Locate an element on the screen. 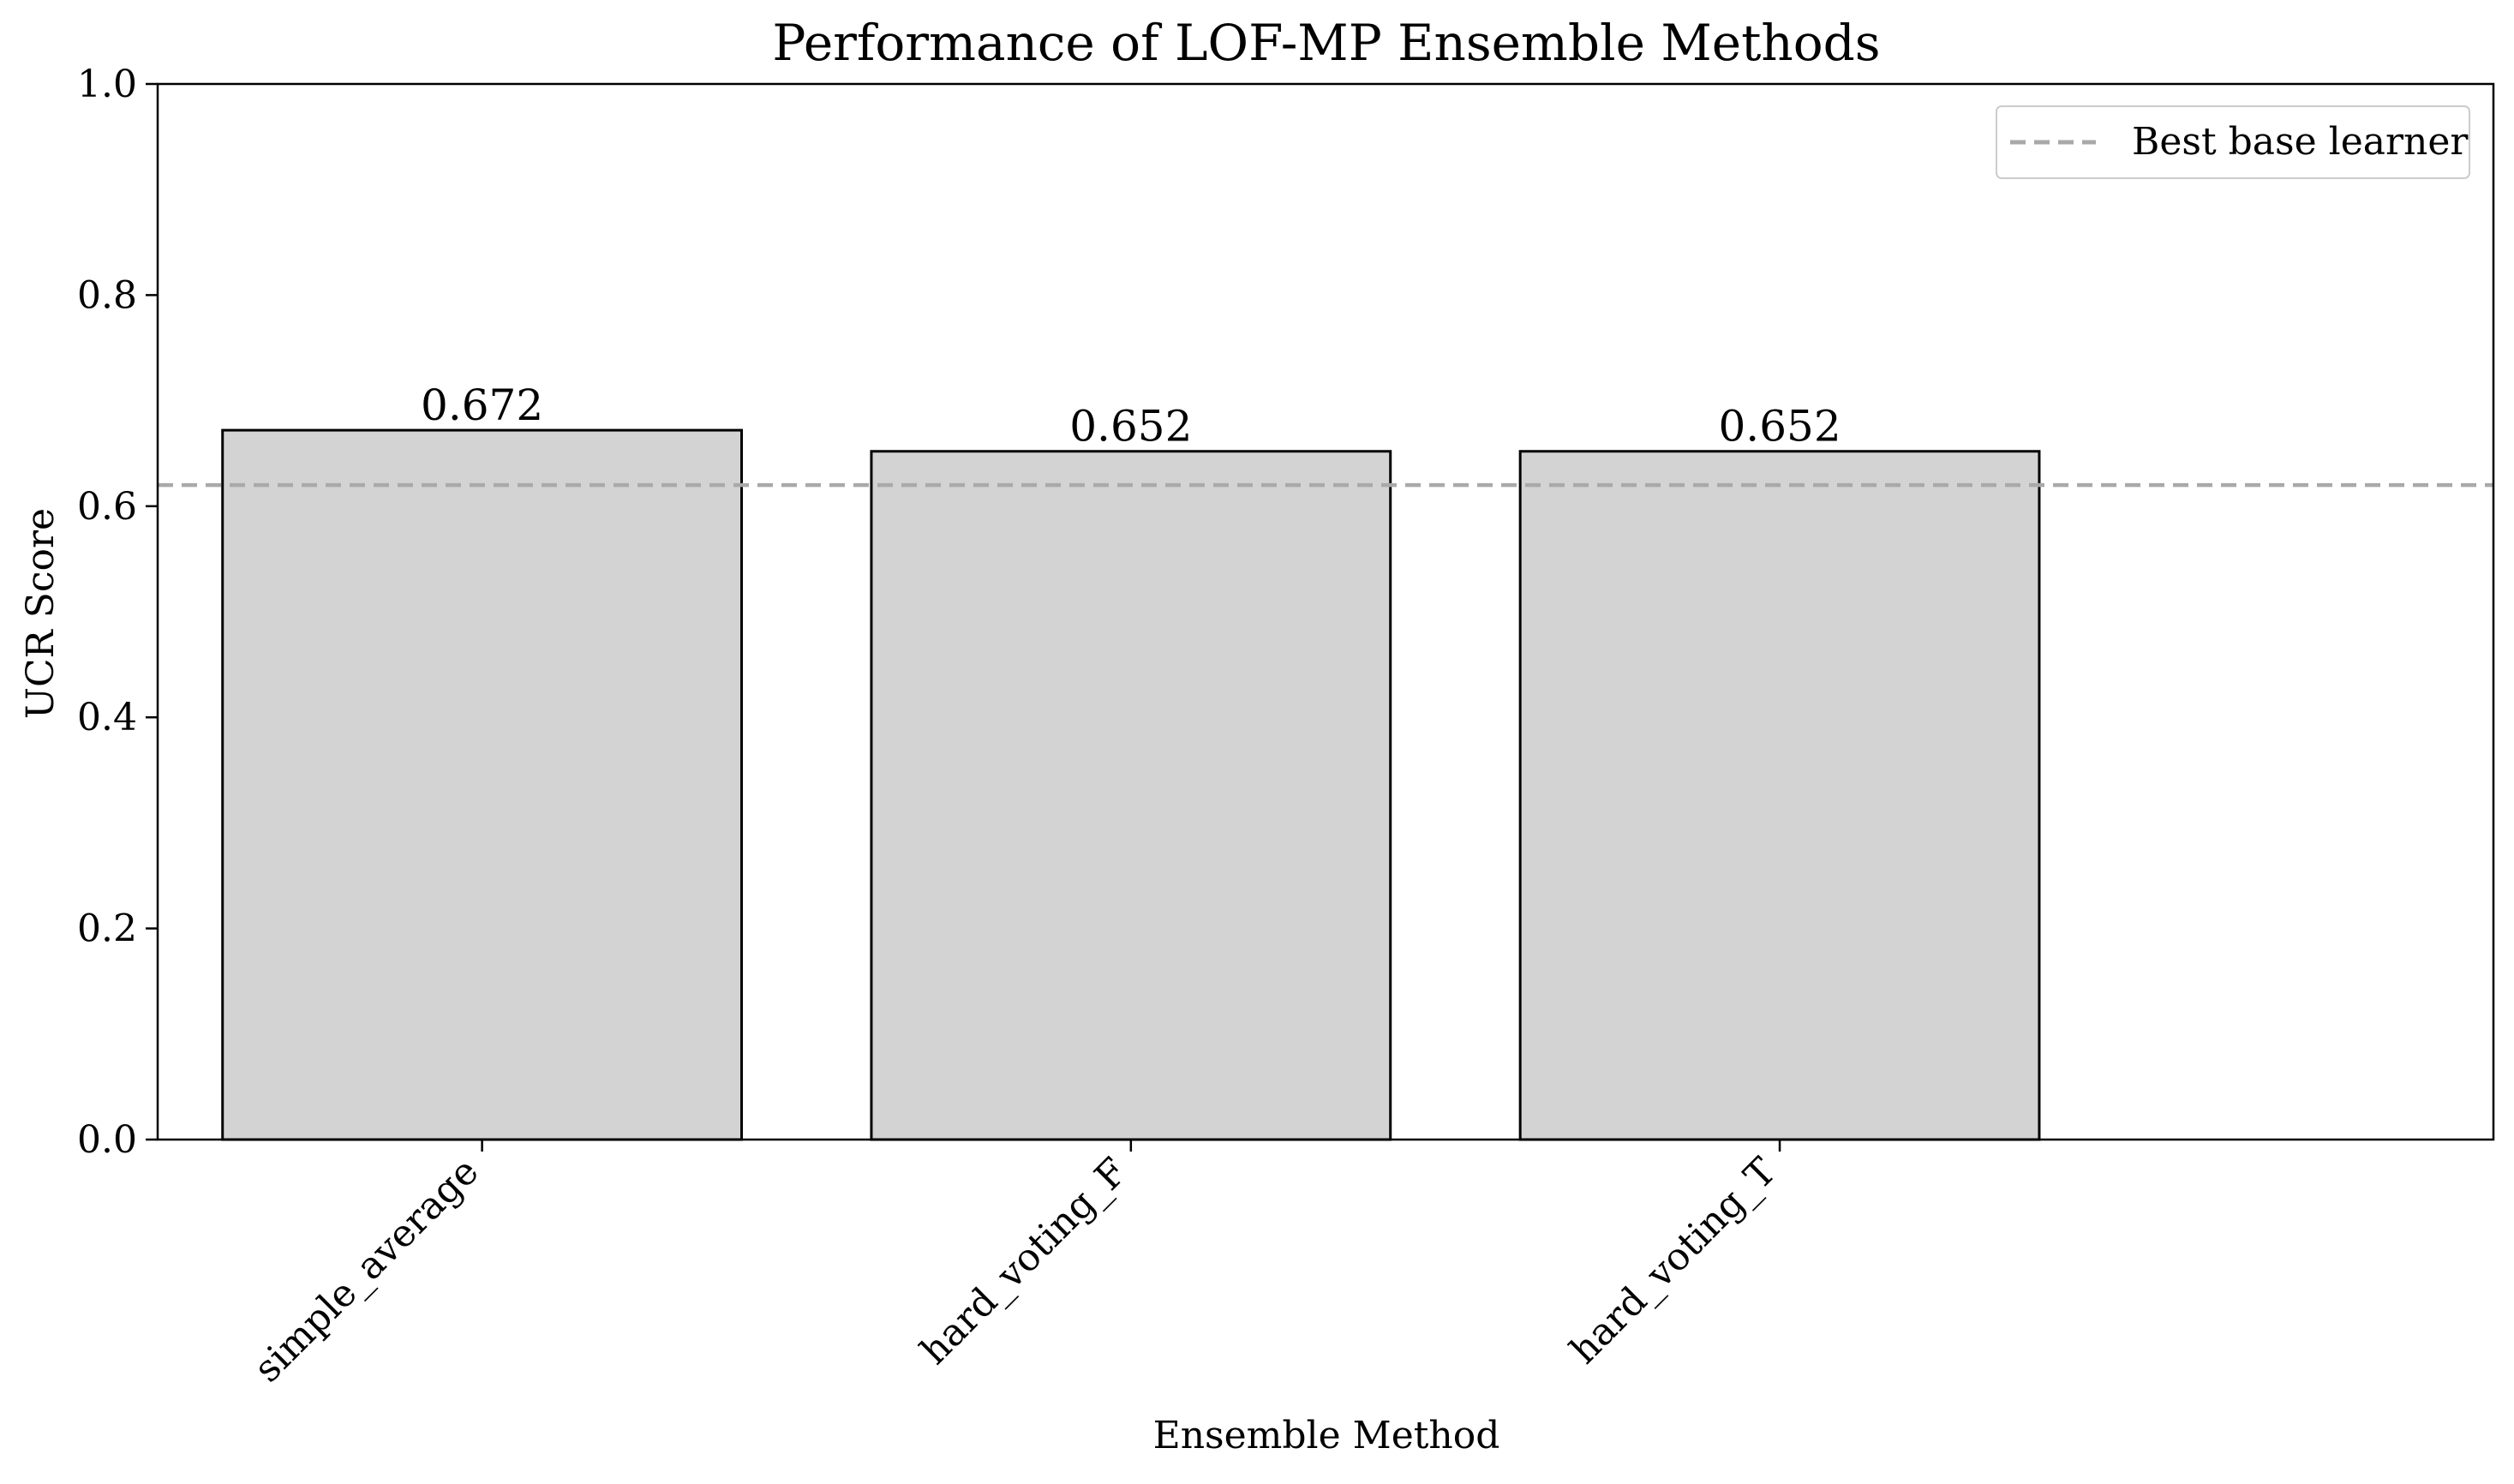  legend: Best base learner is located at coordinates (2233, 142).